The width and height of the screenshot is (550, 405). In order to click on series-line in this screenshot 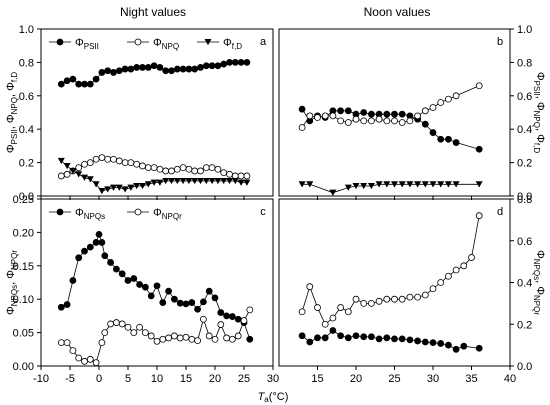, I will do `click(390, 129)`.